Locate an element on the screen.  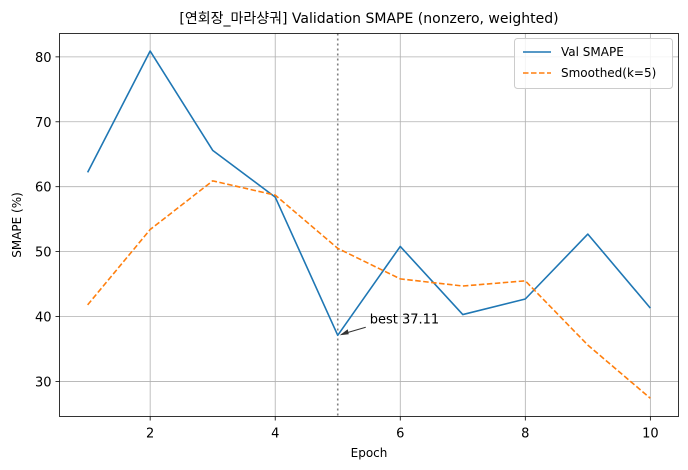
legend-label-smoothed: Smoothed(k=5) is located at coordinates (608, 73).